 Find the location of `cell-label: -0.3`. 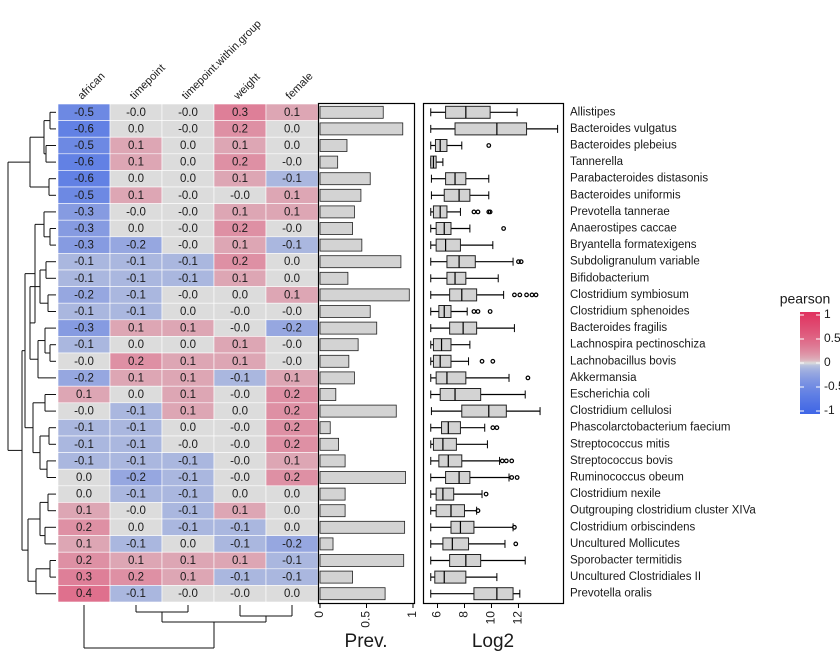

cell-label: -0.3 is located at coordinates (84, 329).